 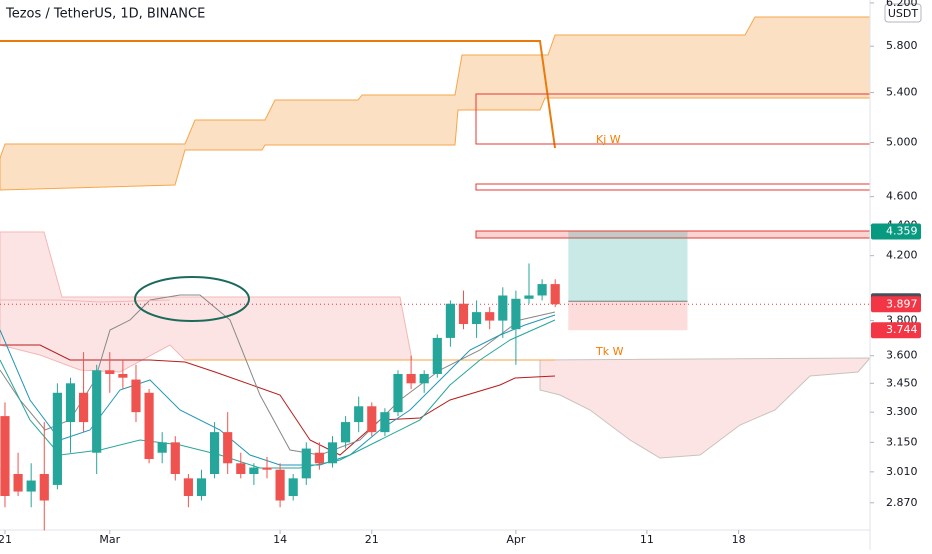 I want to click on x-tick-label: 18, so click(x=739, y=539).